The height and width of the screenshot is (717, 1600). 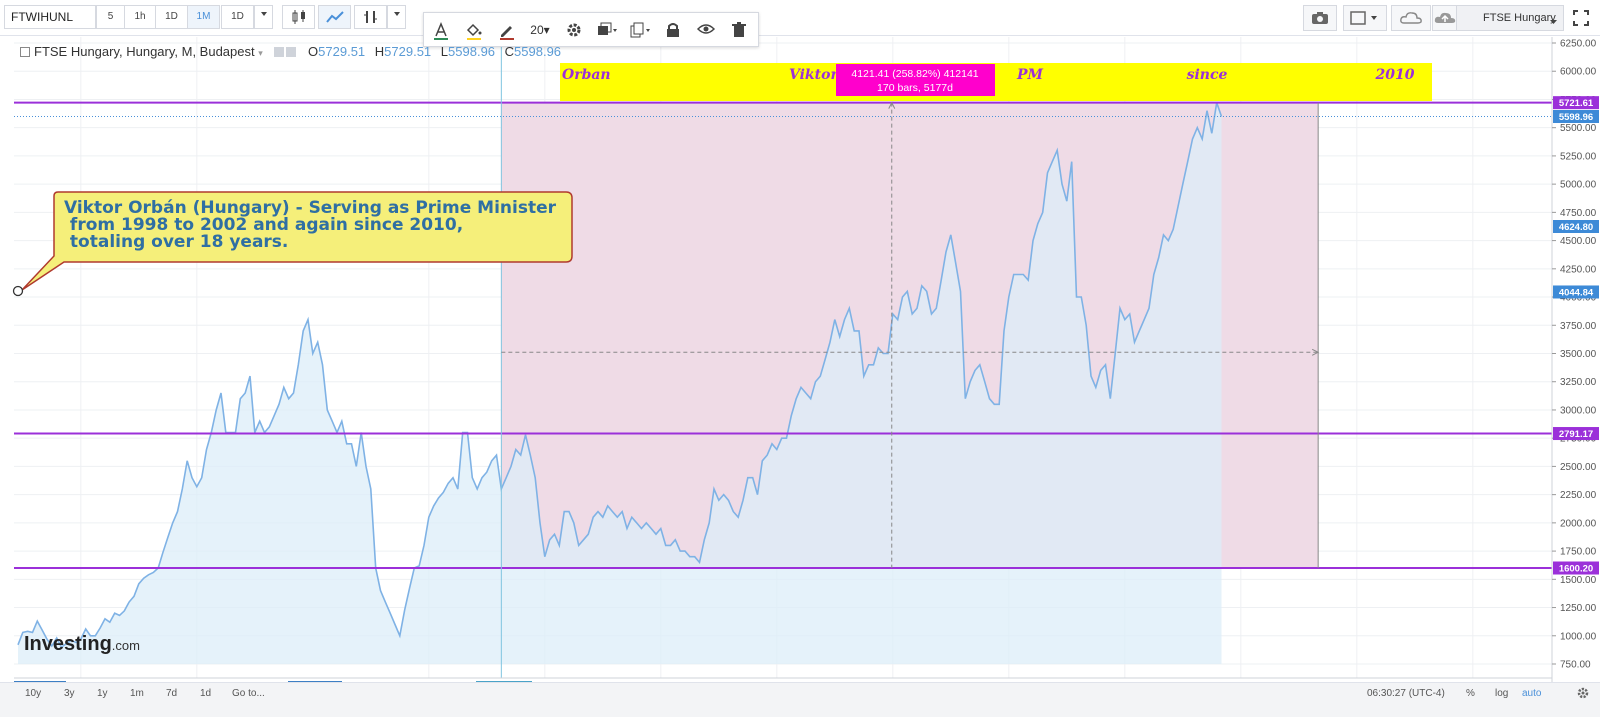 What do you see at coordinates (172, 693) in the screenshot?
I see `range-7d: 7d` at bounding box center [172, 693].